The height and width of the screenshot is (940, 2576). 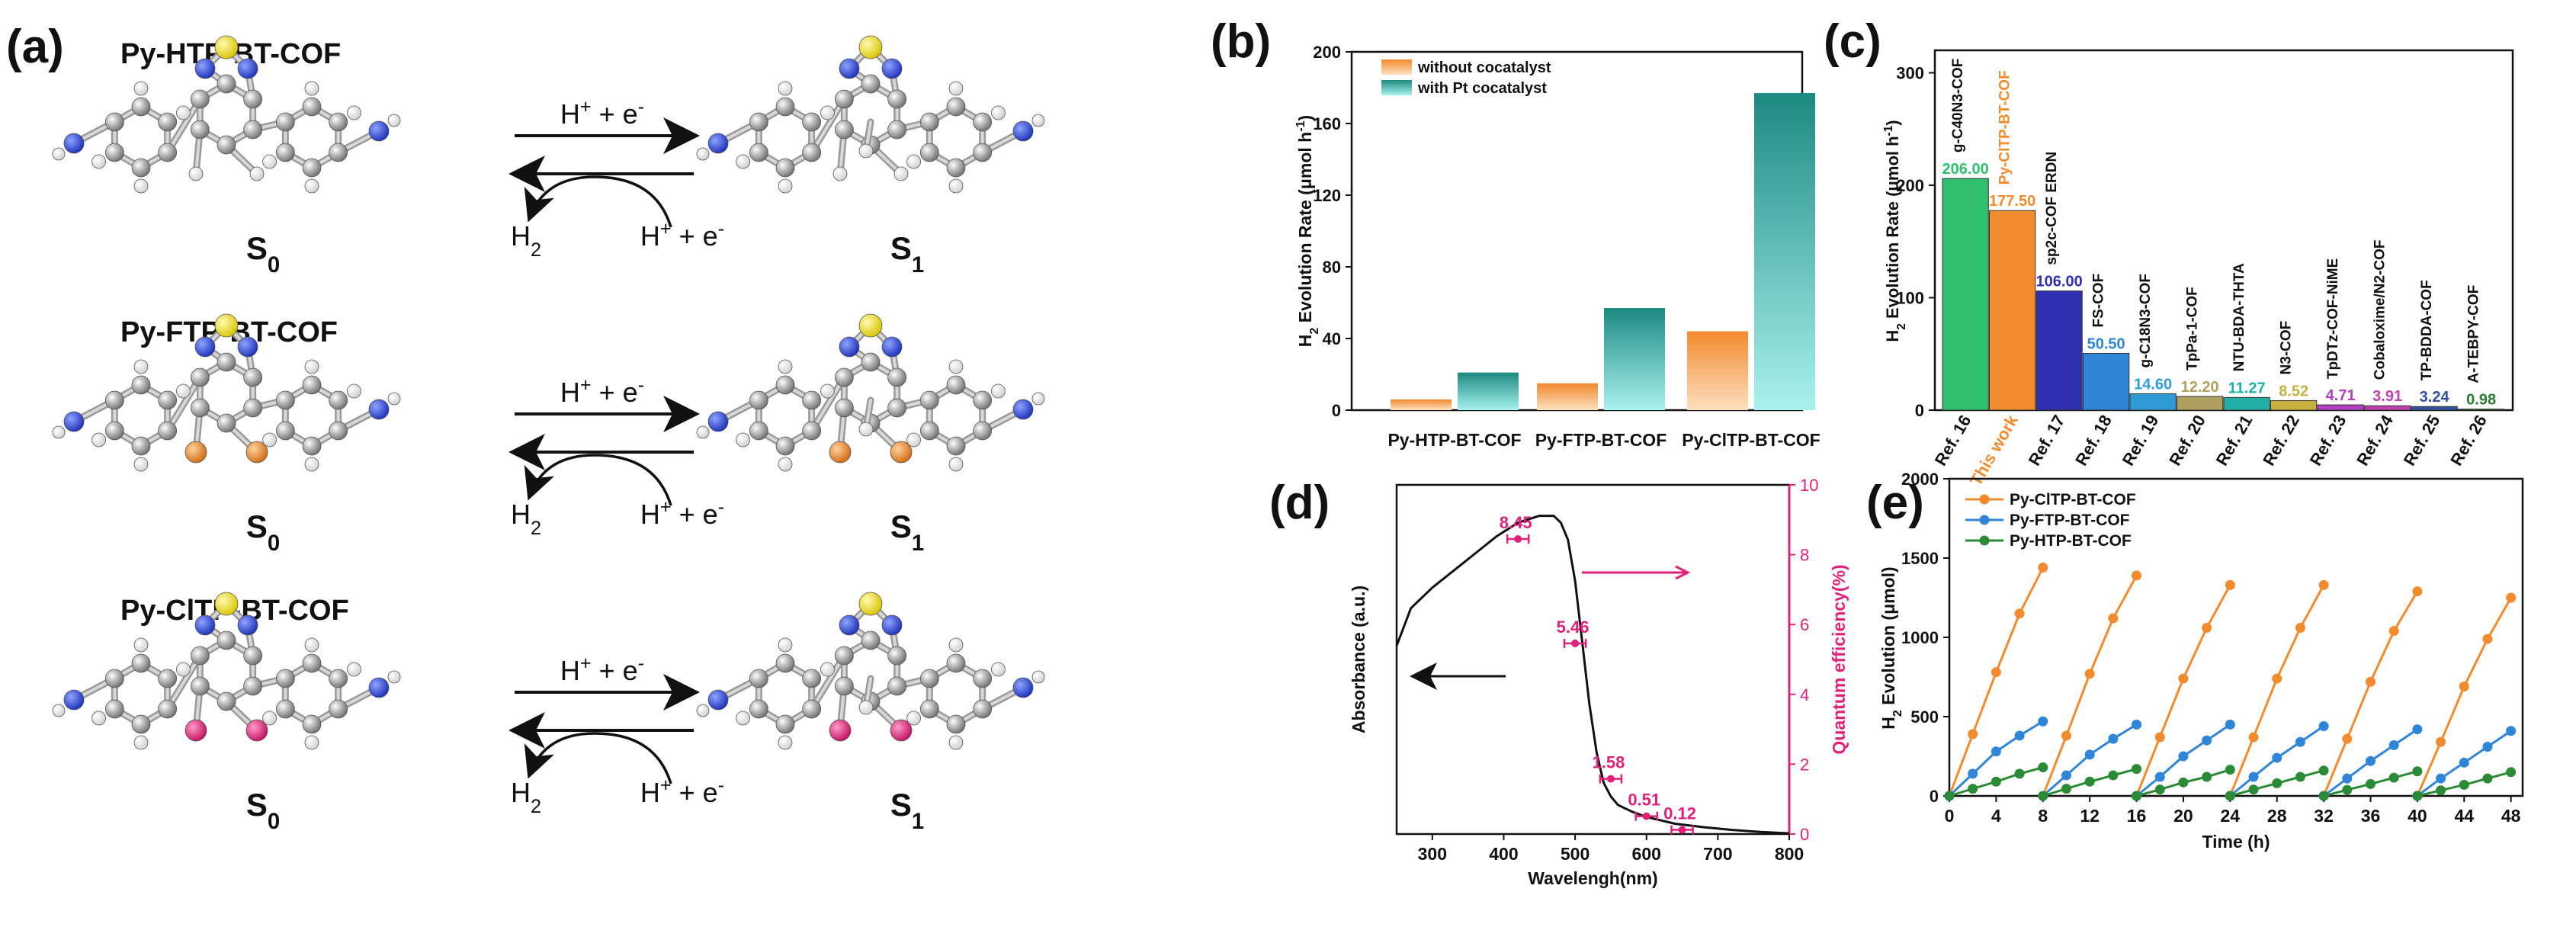 I want to click on arrow-label-top: H+ + e-, so click(x=602, y=113).